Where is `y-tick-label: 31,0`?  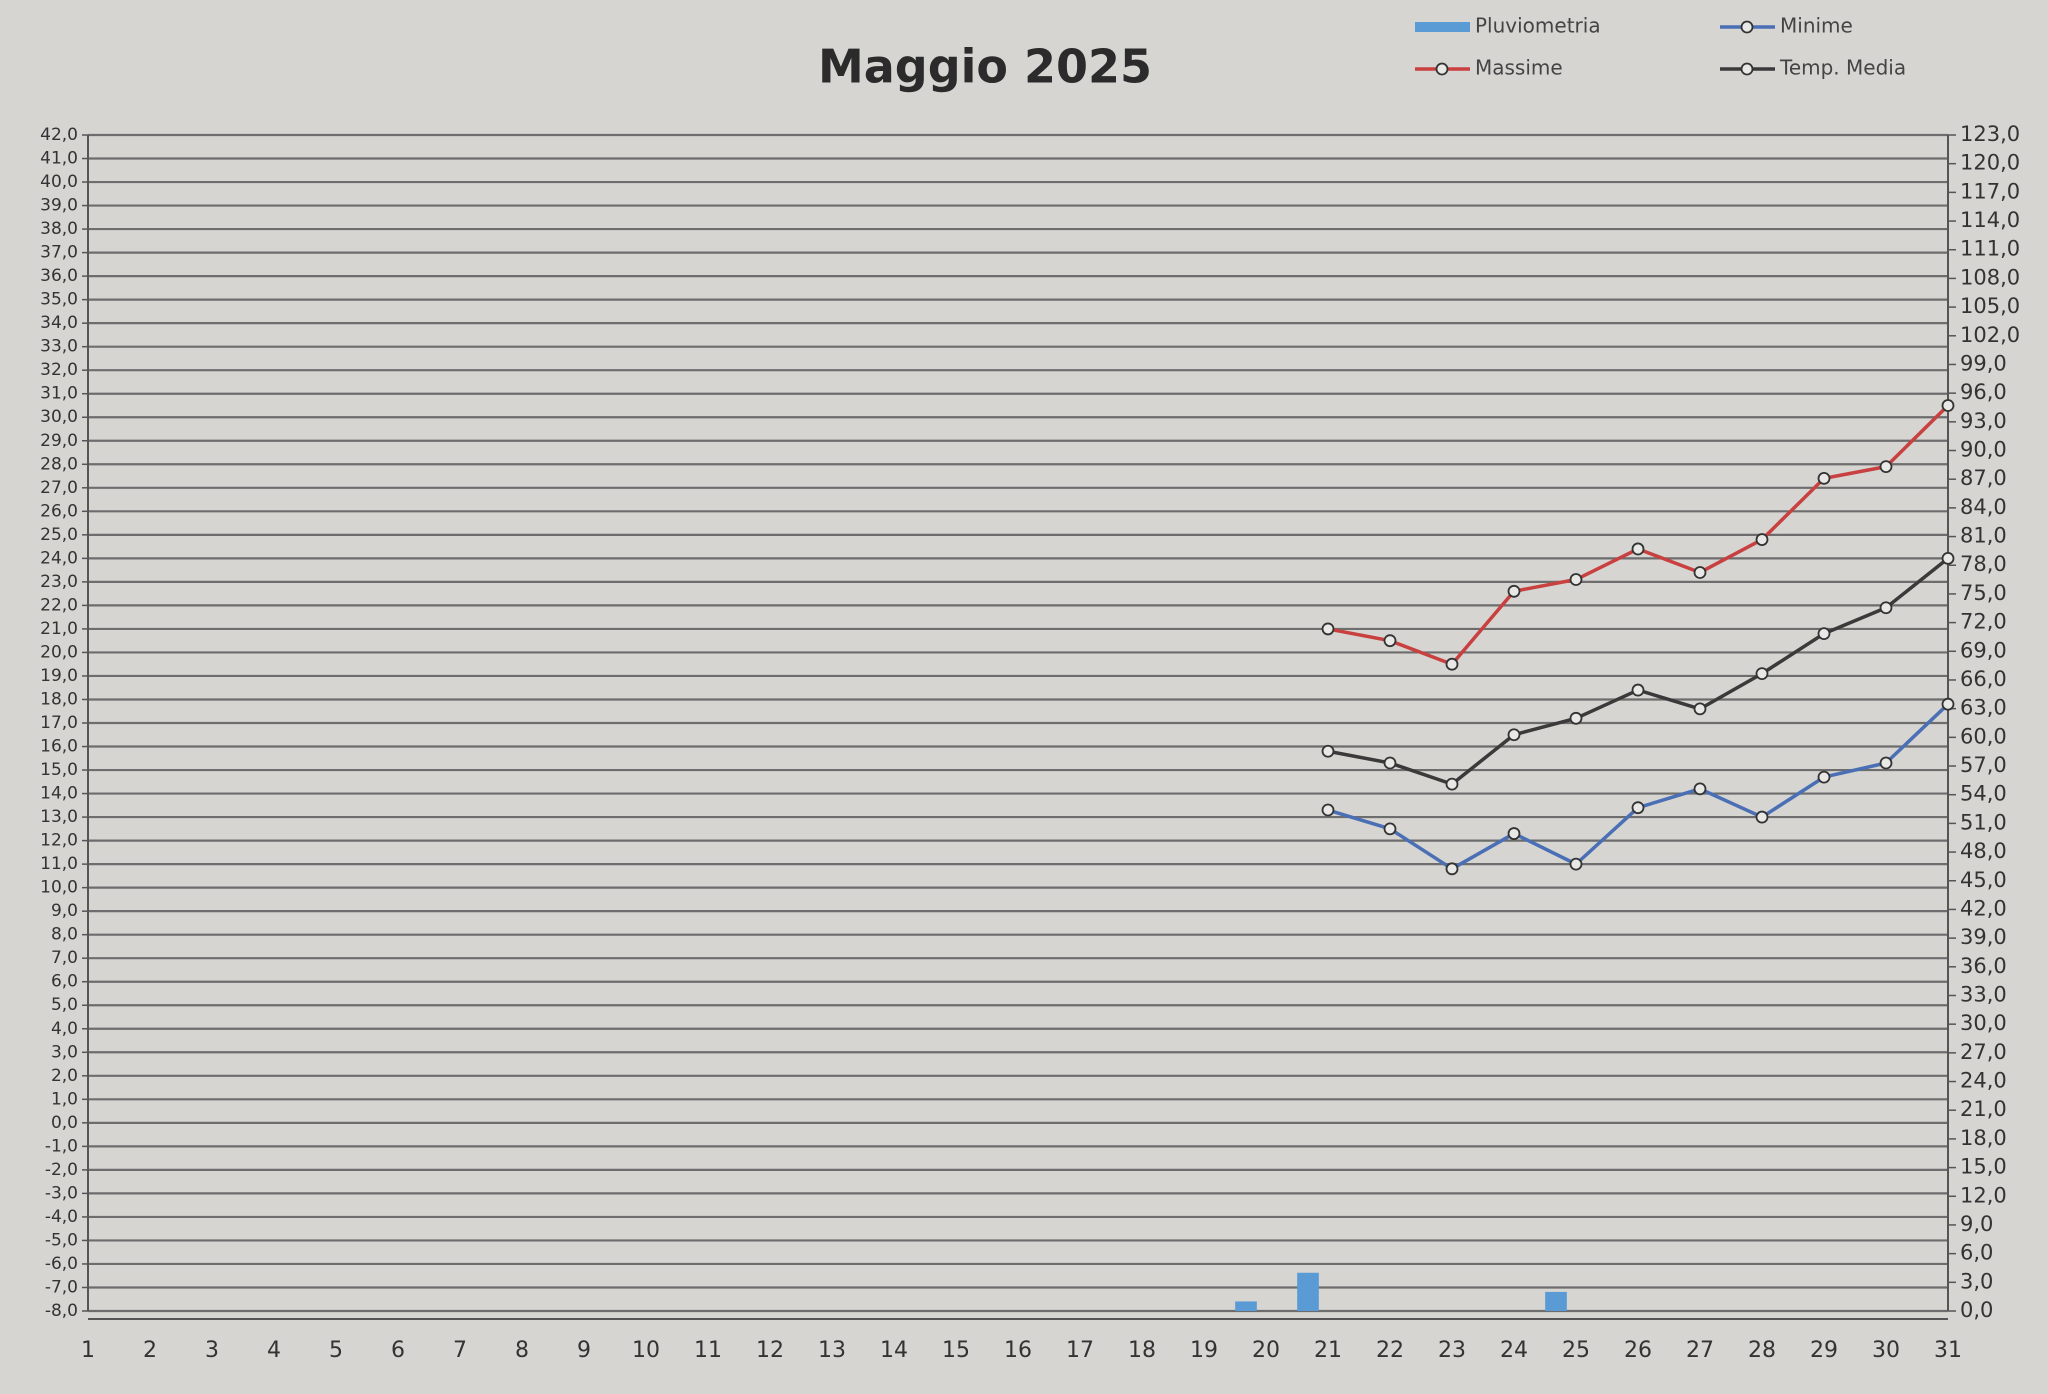 y-tick-label: 31,0 is located at coordinates (59, 394).